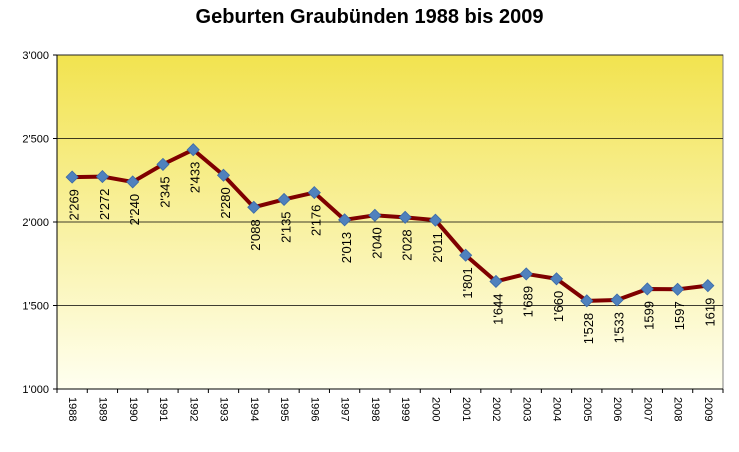  What do you see at coordinates (104, 204) in the screenshot?
I see `data-label: 2'272` at bounding box center [104, 204].